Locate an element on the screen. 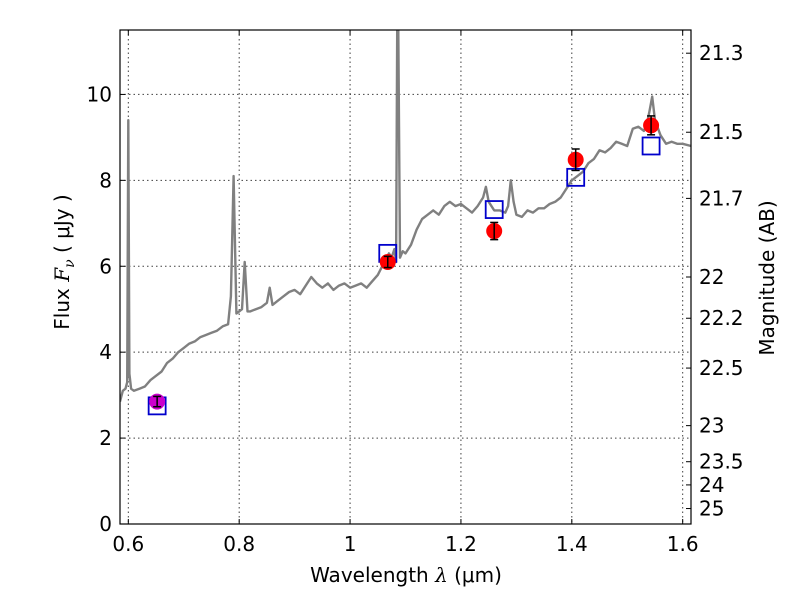 Image resolution: width=800 pixels, height=600 pixels. y2-tick-label: 21.7 is located at coordinates (721, 198).